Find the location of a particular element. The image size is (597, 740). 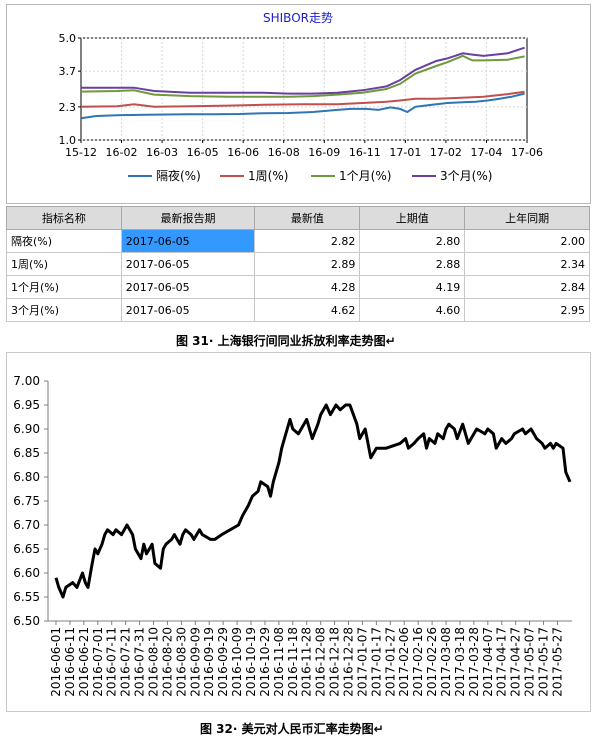

year-ago-value-cell: 2.34 is located at coordinates (527, 264).